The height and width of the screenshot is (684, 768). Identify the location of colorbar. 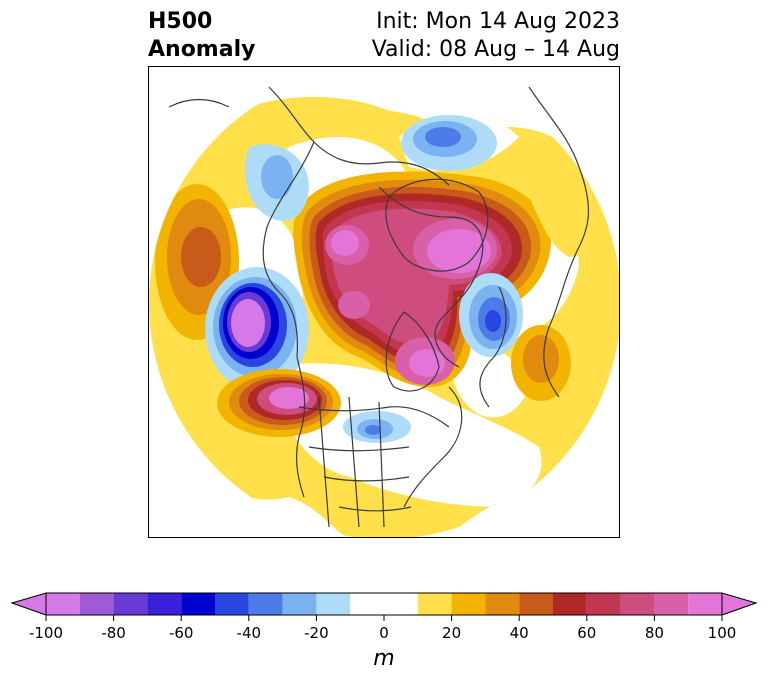
(384, 606).